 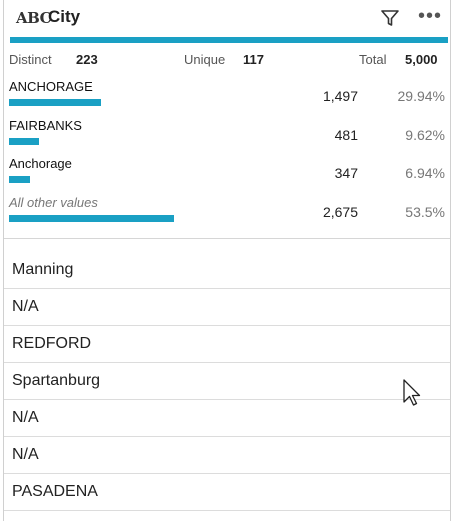 What do you see at coordinates (34, 18) in the screenshot?
I see `text-type-icon: ABC` at bounding box center [34, 18].